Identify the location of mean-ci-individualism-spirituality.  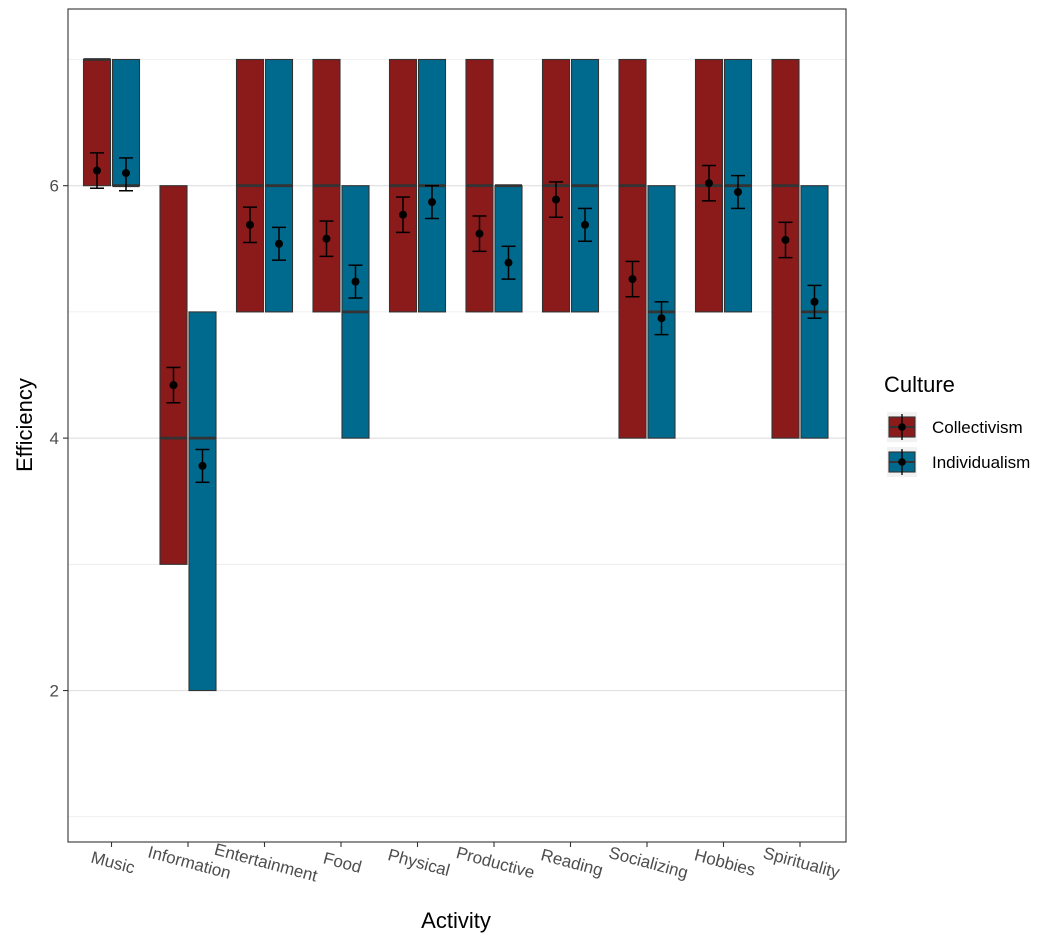
(814, 301).